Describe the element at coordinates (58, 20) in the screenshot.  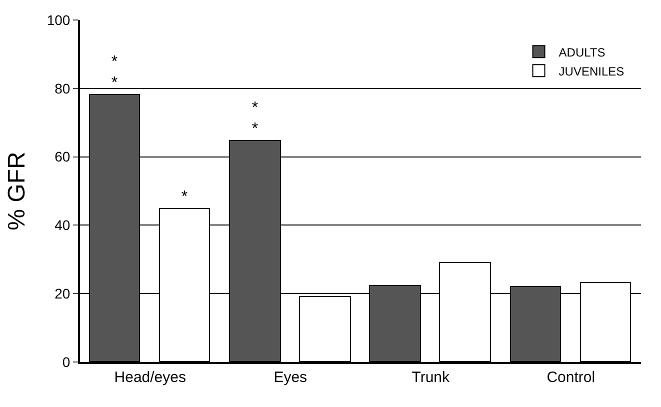
I see `y-tick-label: 100` at that location.